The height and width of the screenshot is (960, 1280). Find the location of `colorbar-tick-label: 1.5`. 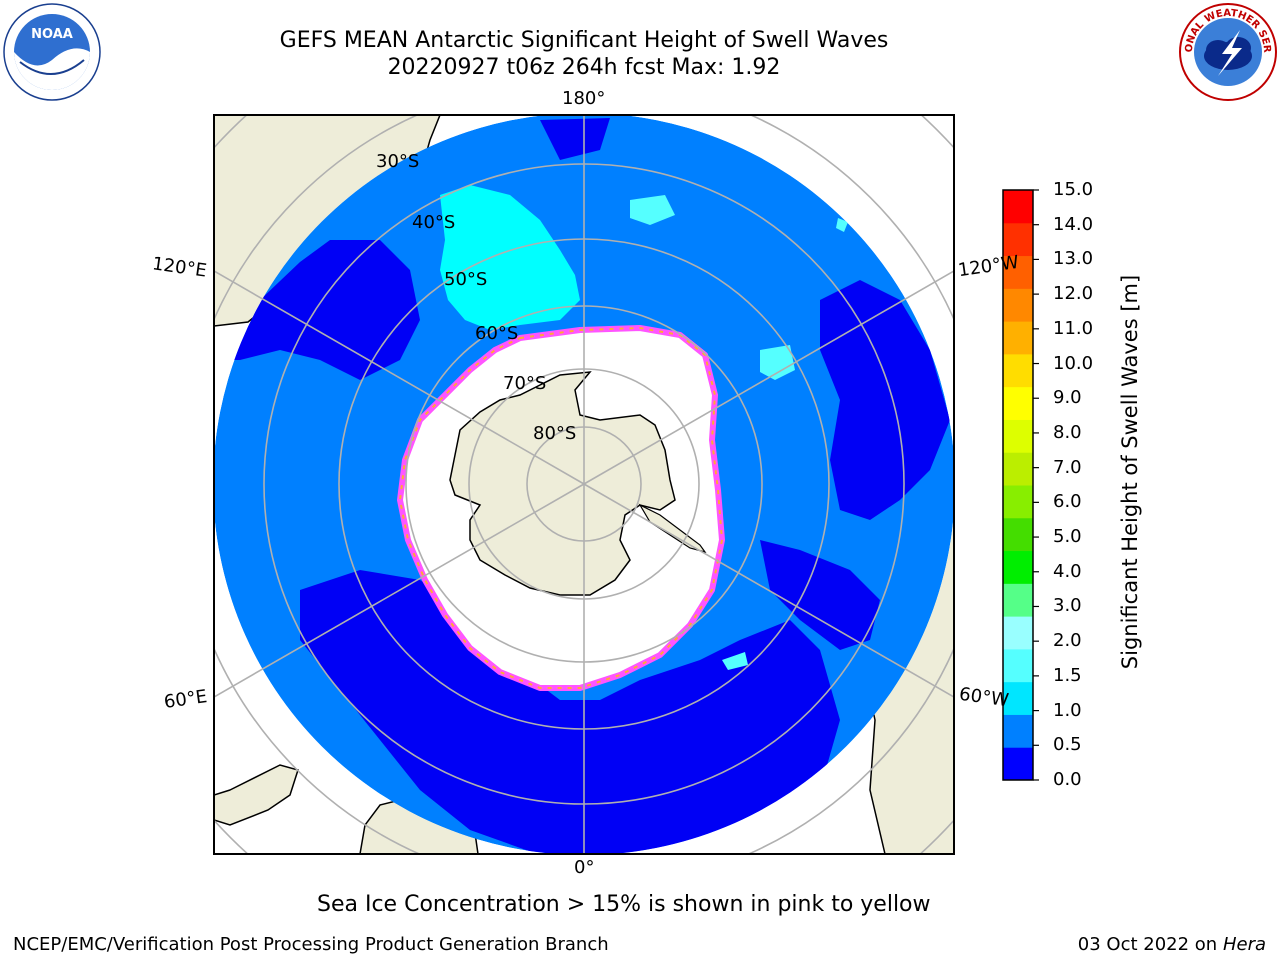

colorbar-tick-label: 1.5 is located at coordinates (1067, 675).